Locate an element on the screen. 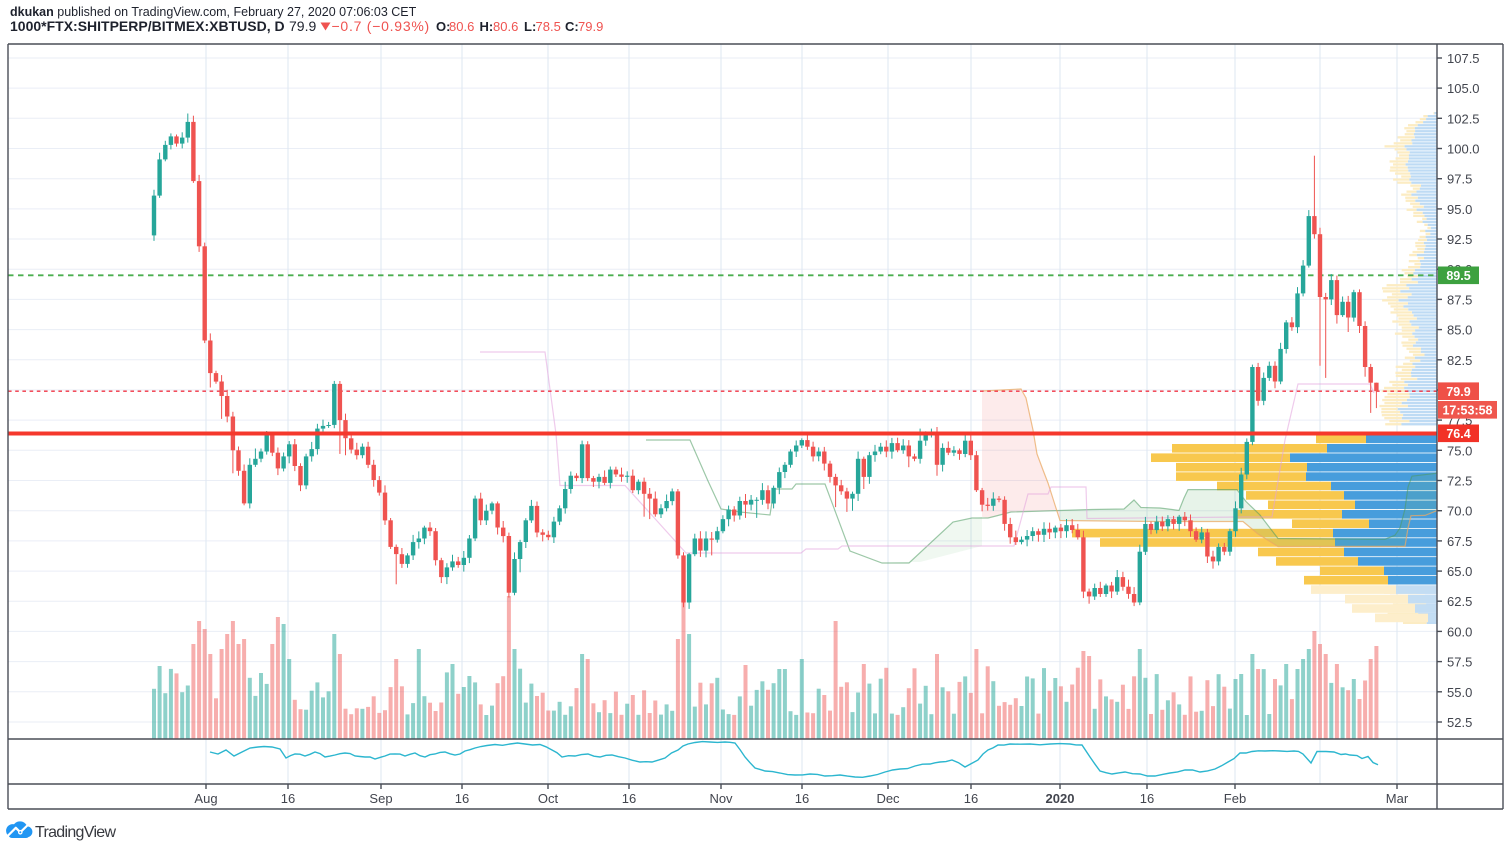 The image size is (1509, 849). svg-text: 92.5 is located at coordinates (1459, 239).